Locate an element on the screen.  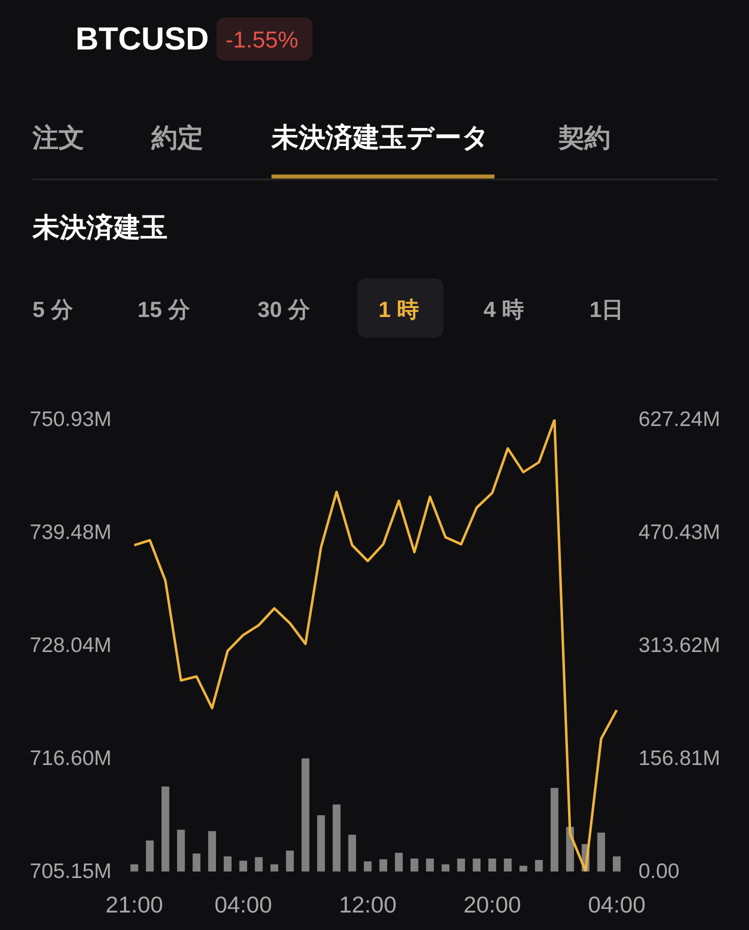
text: 4 時 is located at coordinates (504, 309).